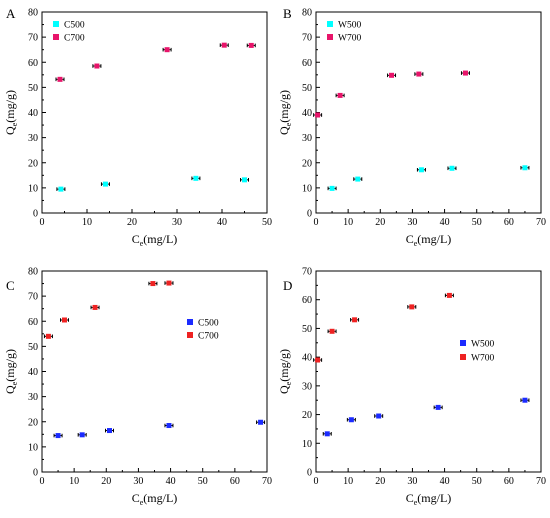 The image size is (550, 518). What do you see at coordinates (152, 183) in the screenshot?
I see `series-c500` at bounding box center [152, 183].